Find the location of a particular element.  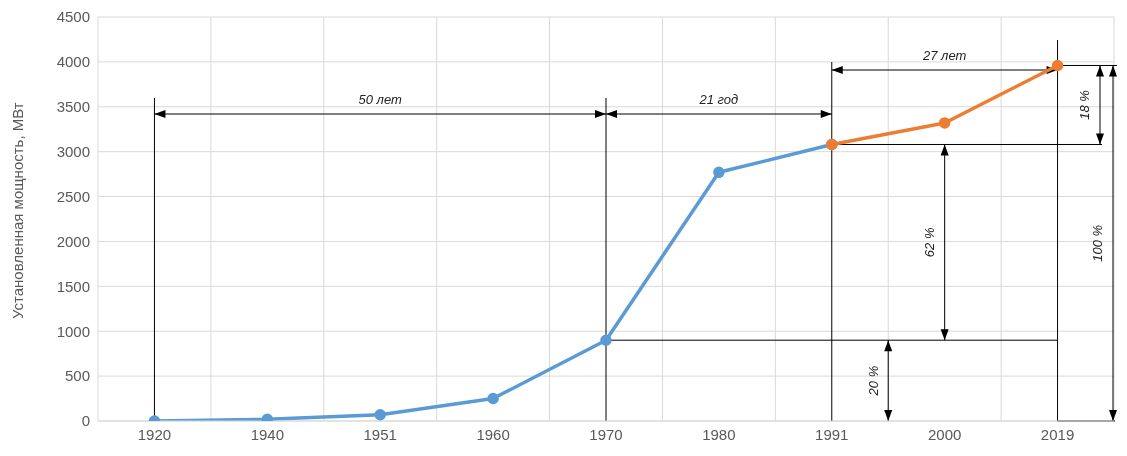

y-tick-label: 1500 is located at coordinates (73, 286).